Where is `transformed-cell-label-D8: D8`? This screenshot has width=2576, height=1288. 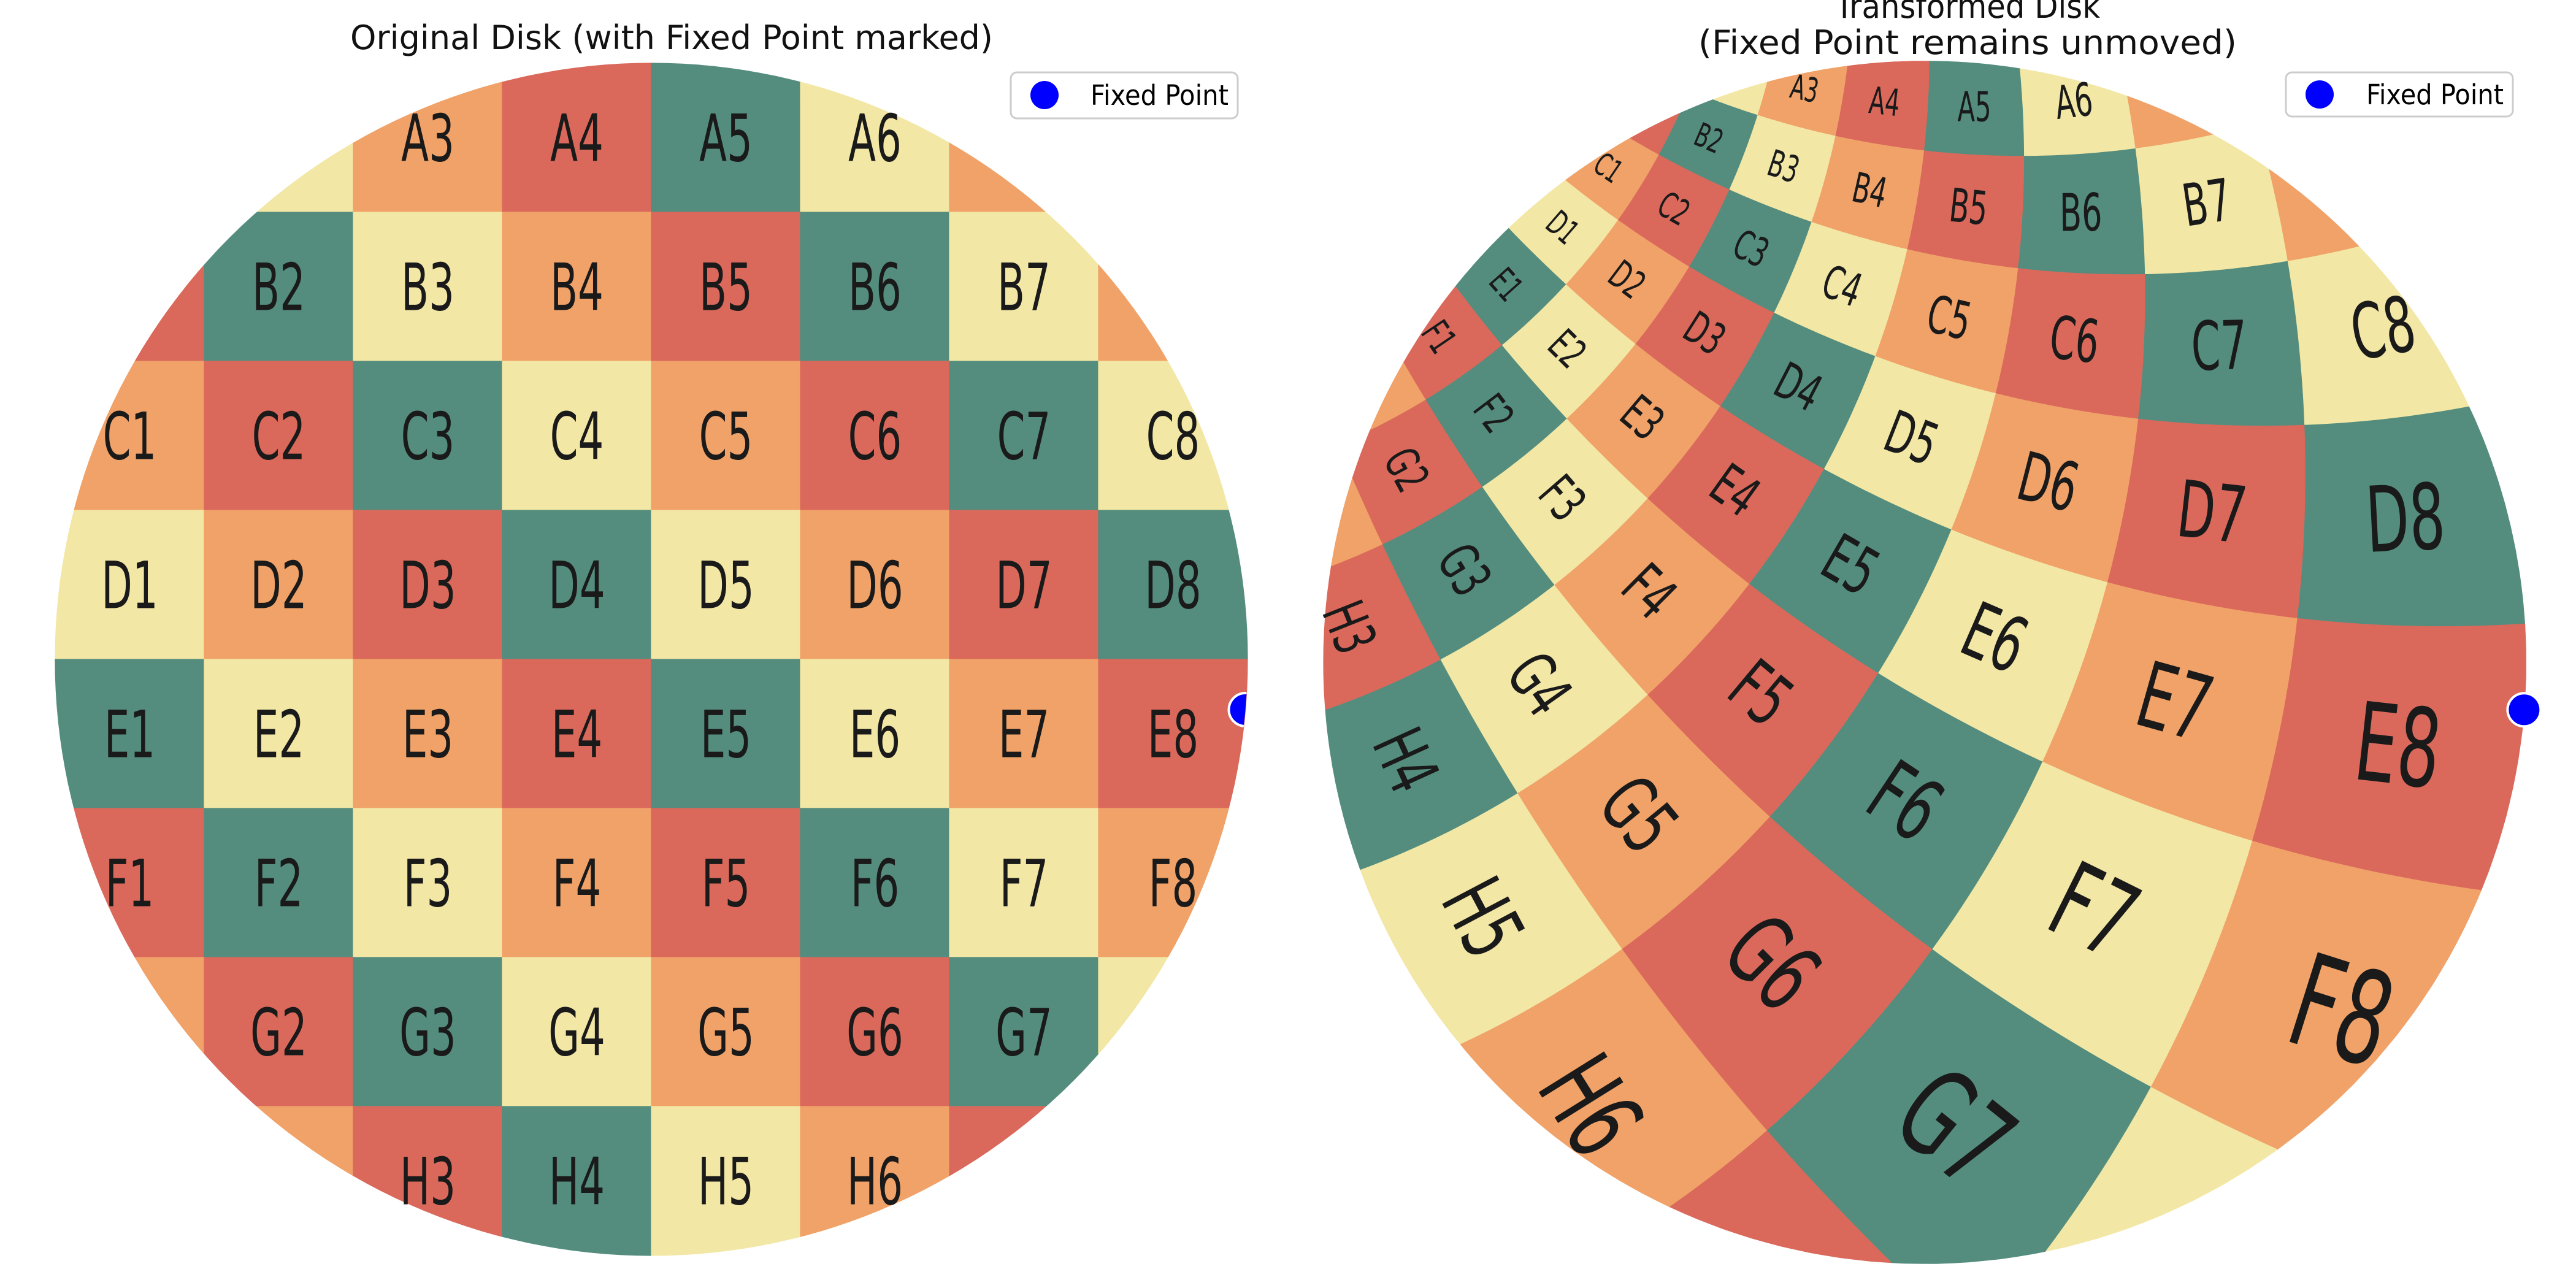
transformed-cell-label-D8: D8 is located at coordinates (2405, 519).